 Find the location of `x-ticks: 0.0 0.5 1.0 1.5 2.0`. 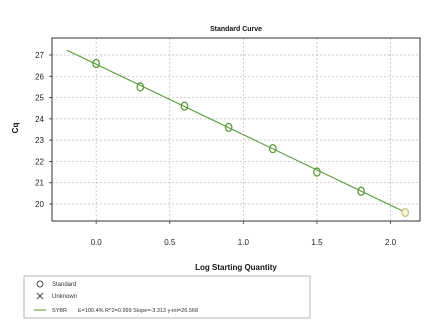

x-ticks: 0.0 0.5 1.0 1.5 2.0 is located at coordinates (244, 234).